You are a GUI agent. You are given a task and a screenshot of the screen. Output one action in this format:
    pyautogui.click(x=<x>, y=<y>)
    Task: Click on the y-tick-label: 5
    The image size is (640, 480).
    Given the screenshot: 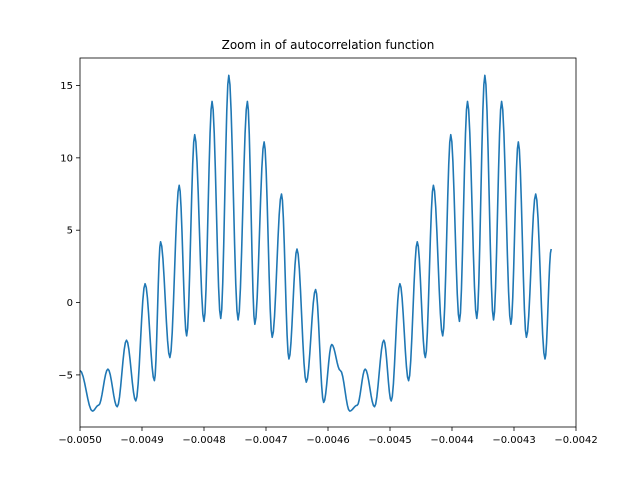 What is the action you would take?
    pyautogui.click(x=70, y=231)
    